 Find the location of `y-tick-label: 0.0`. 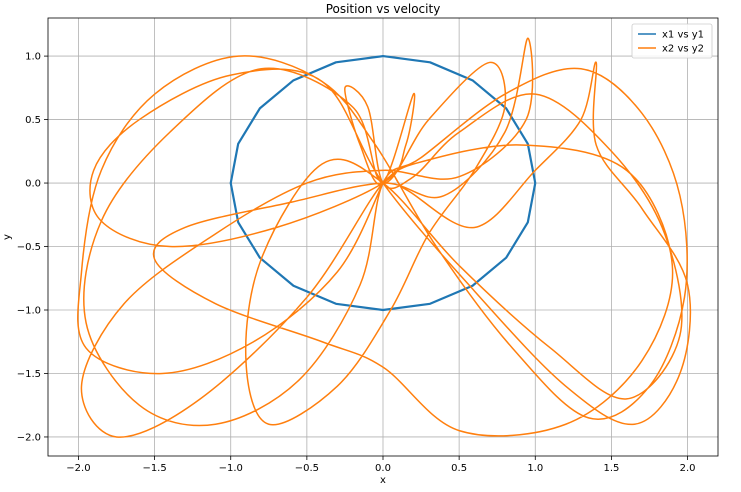

y-tick-label: 0.0 is located at coordinates (33, 184).